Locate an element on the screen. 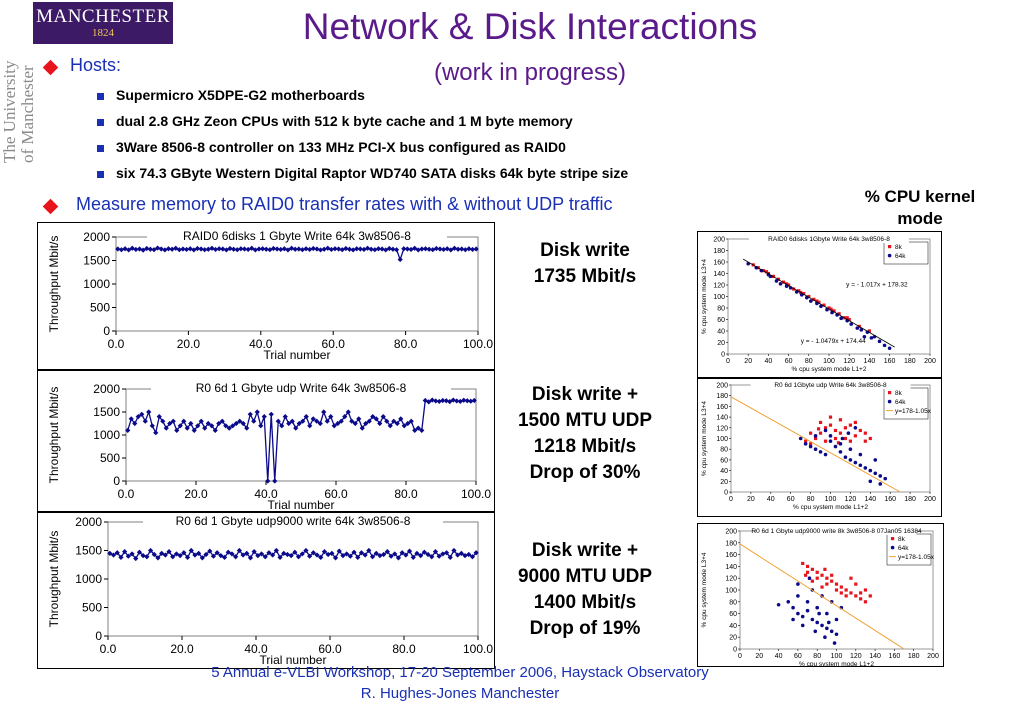  y-axis-title: % cpu system mode L3+4 is located at coordinates (704, 589).